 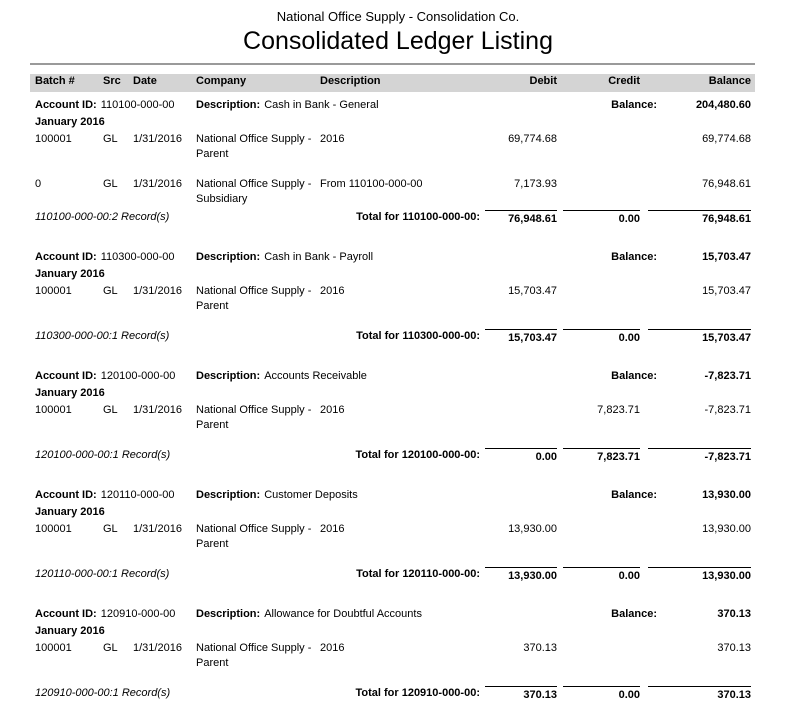 I want to click on column-header-batch: Batch #, so click(x=55, y=81).